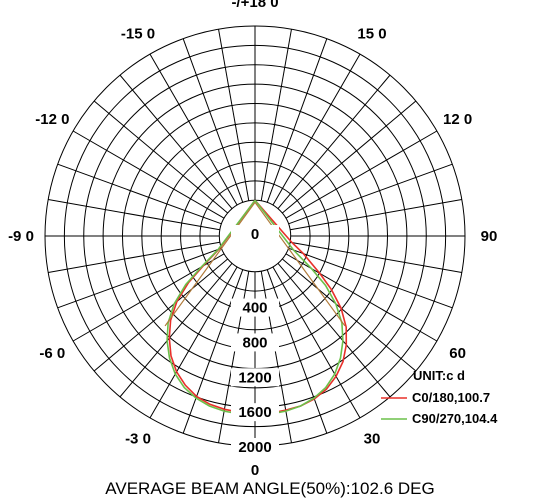 The image size is (540, 501). I want to click on angle-label: -9 0, so click(21, 236).